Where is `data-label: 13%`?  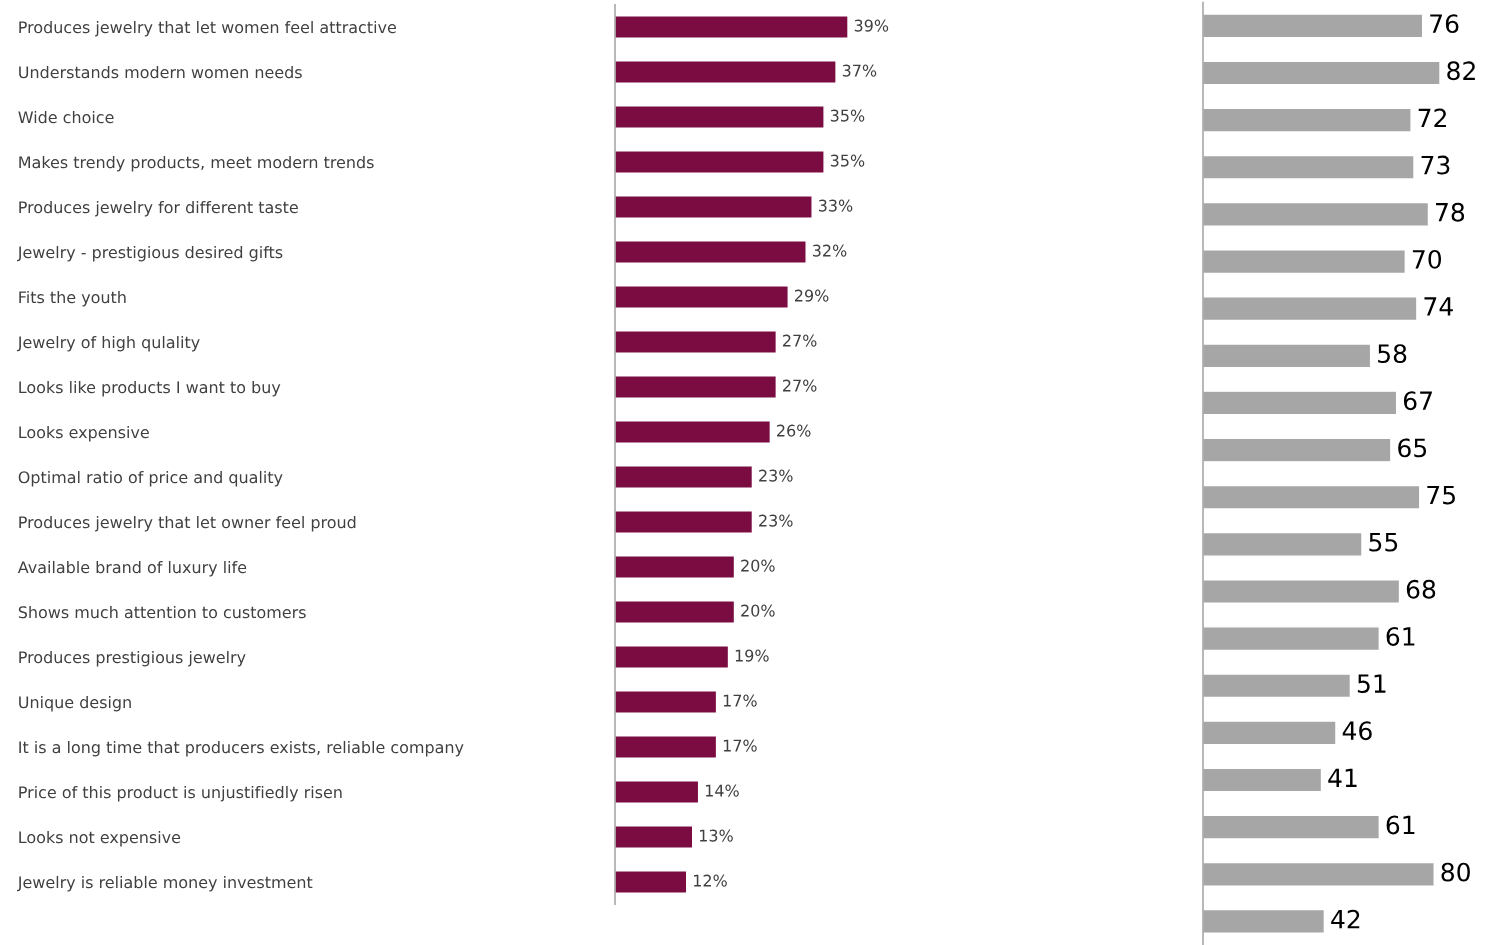 data-label: 13% is located at coordinates (716, 835).